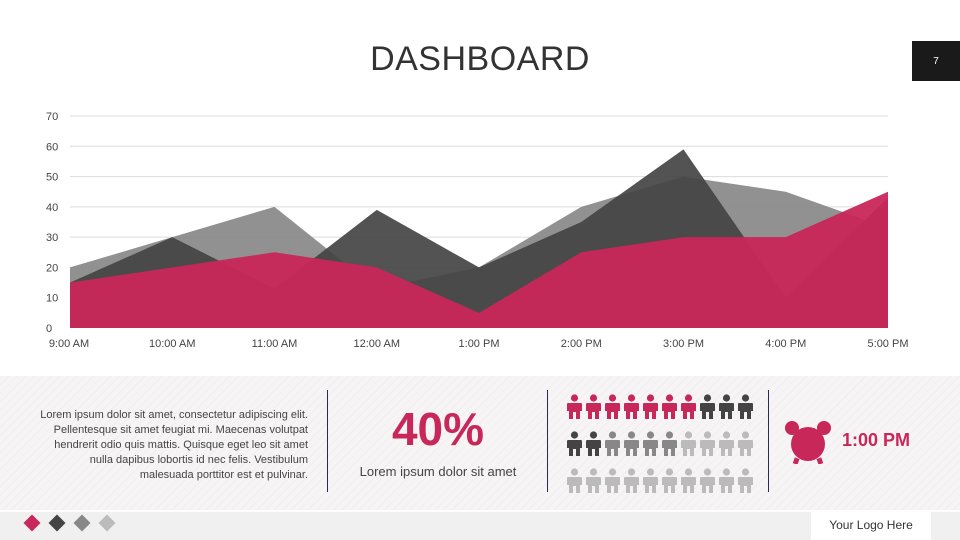 The width and height of the screenshot is (960, 540). Describe the element at coordinates (49, 329) in the screenshot. I see `y-tick-label: 0` at that location.